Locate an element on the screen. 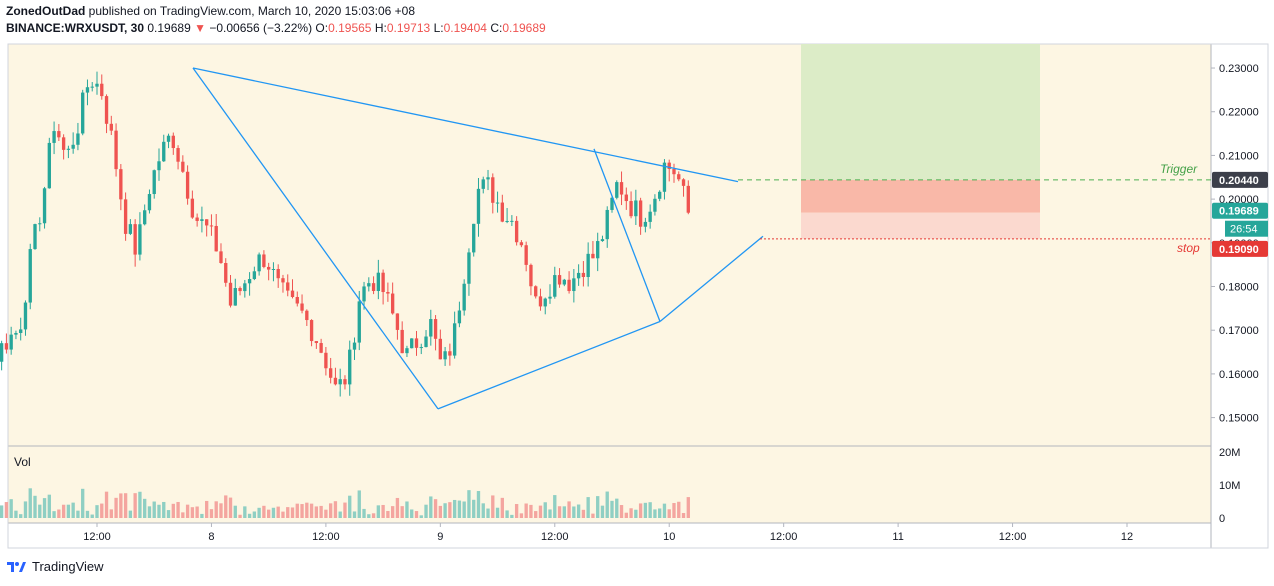  tradingview-footer: TradingView is located at coordinates (55, 566).